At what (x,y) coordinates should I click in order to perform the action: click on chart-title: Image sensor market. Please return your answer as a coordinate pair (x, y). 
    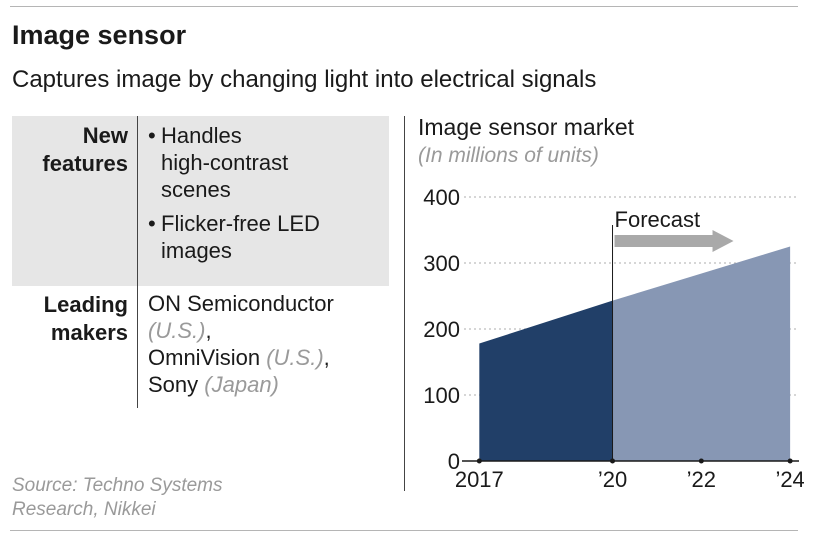
    Looking at the image, I should click on (526, 127).